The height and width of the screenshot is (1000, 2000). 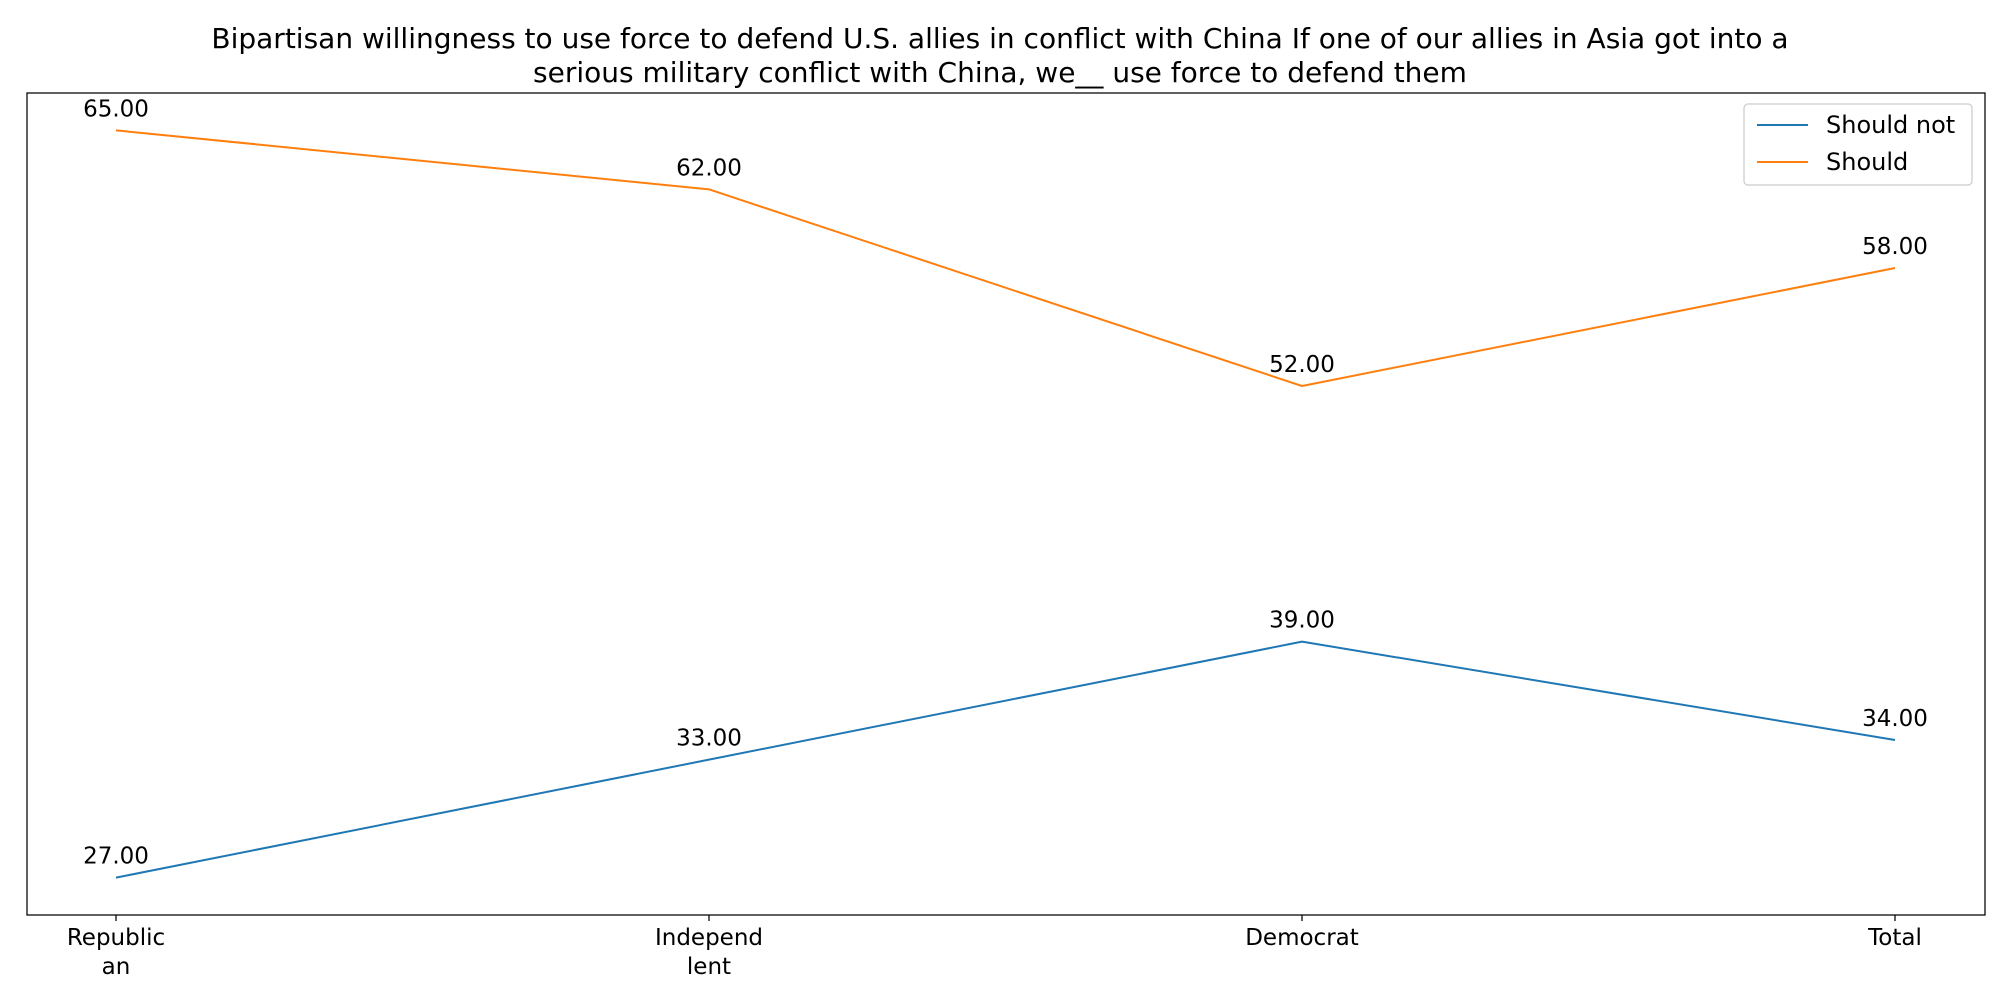 What do you see at coordinates (116, 967) in the screenshot?
I see `x-tick-label-0-1: an` at bounding box center [116, 967].